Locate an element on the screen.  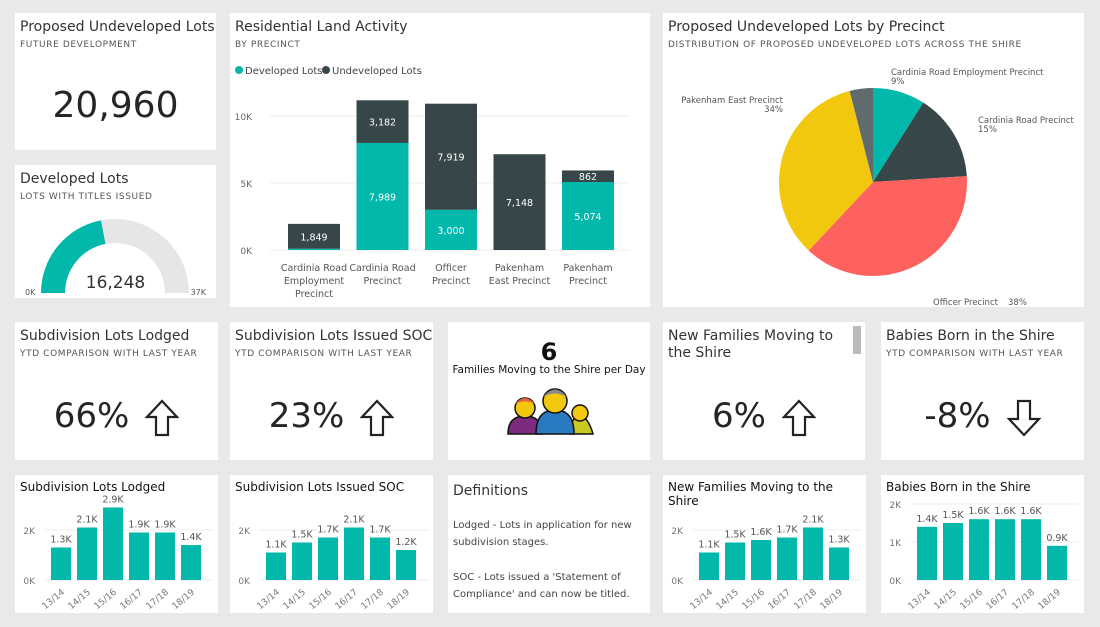
legend-marker is located at coordinates (239, 70).